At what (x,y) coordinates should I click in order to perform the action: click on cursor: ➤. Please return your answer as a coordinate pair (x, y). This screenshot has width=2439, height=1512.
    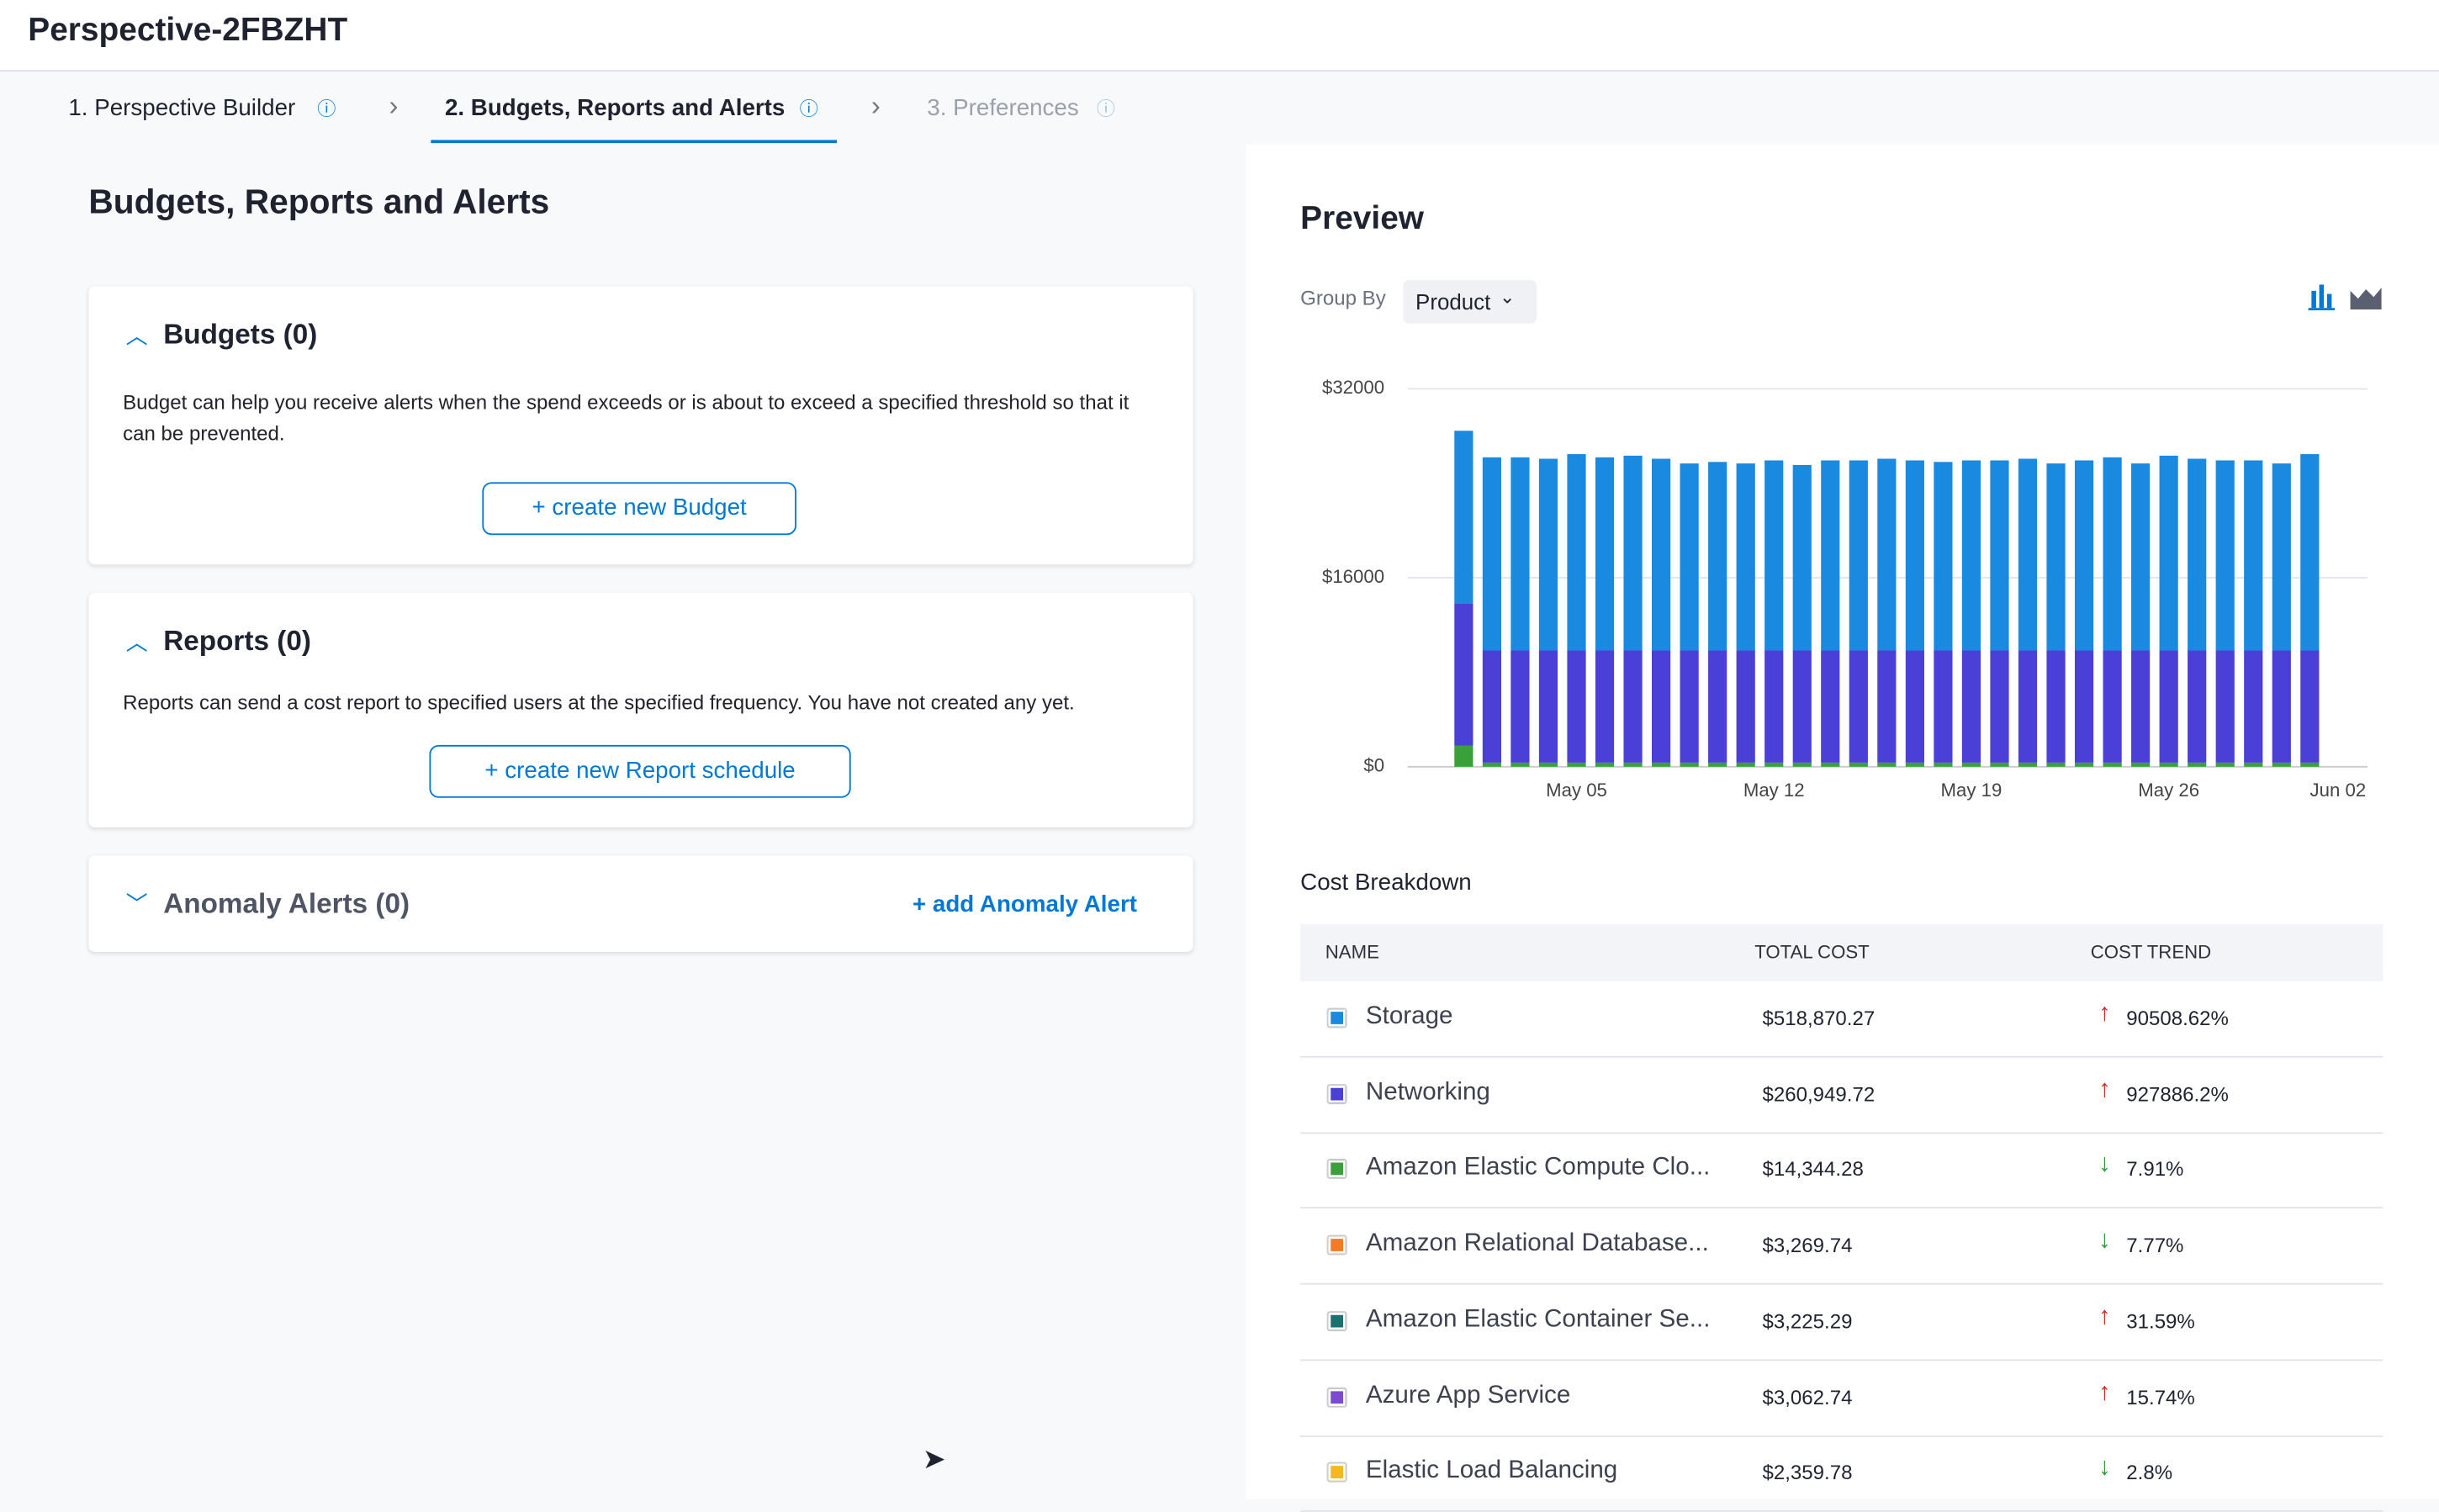
    Looking at the image, I should click on (935, 1459).